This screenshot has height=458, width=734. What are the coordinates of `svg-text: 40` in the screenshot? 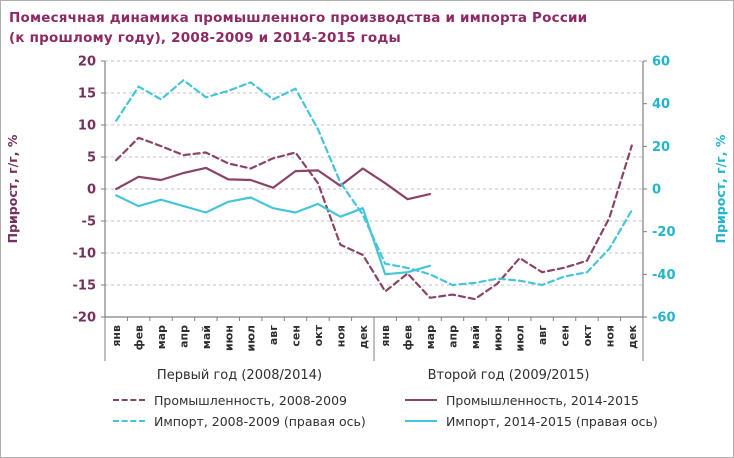 It's located at (661, 104).